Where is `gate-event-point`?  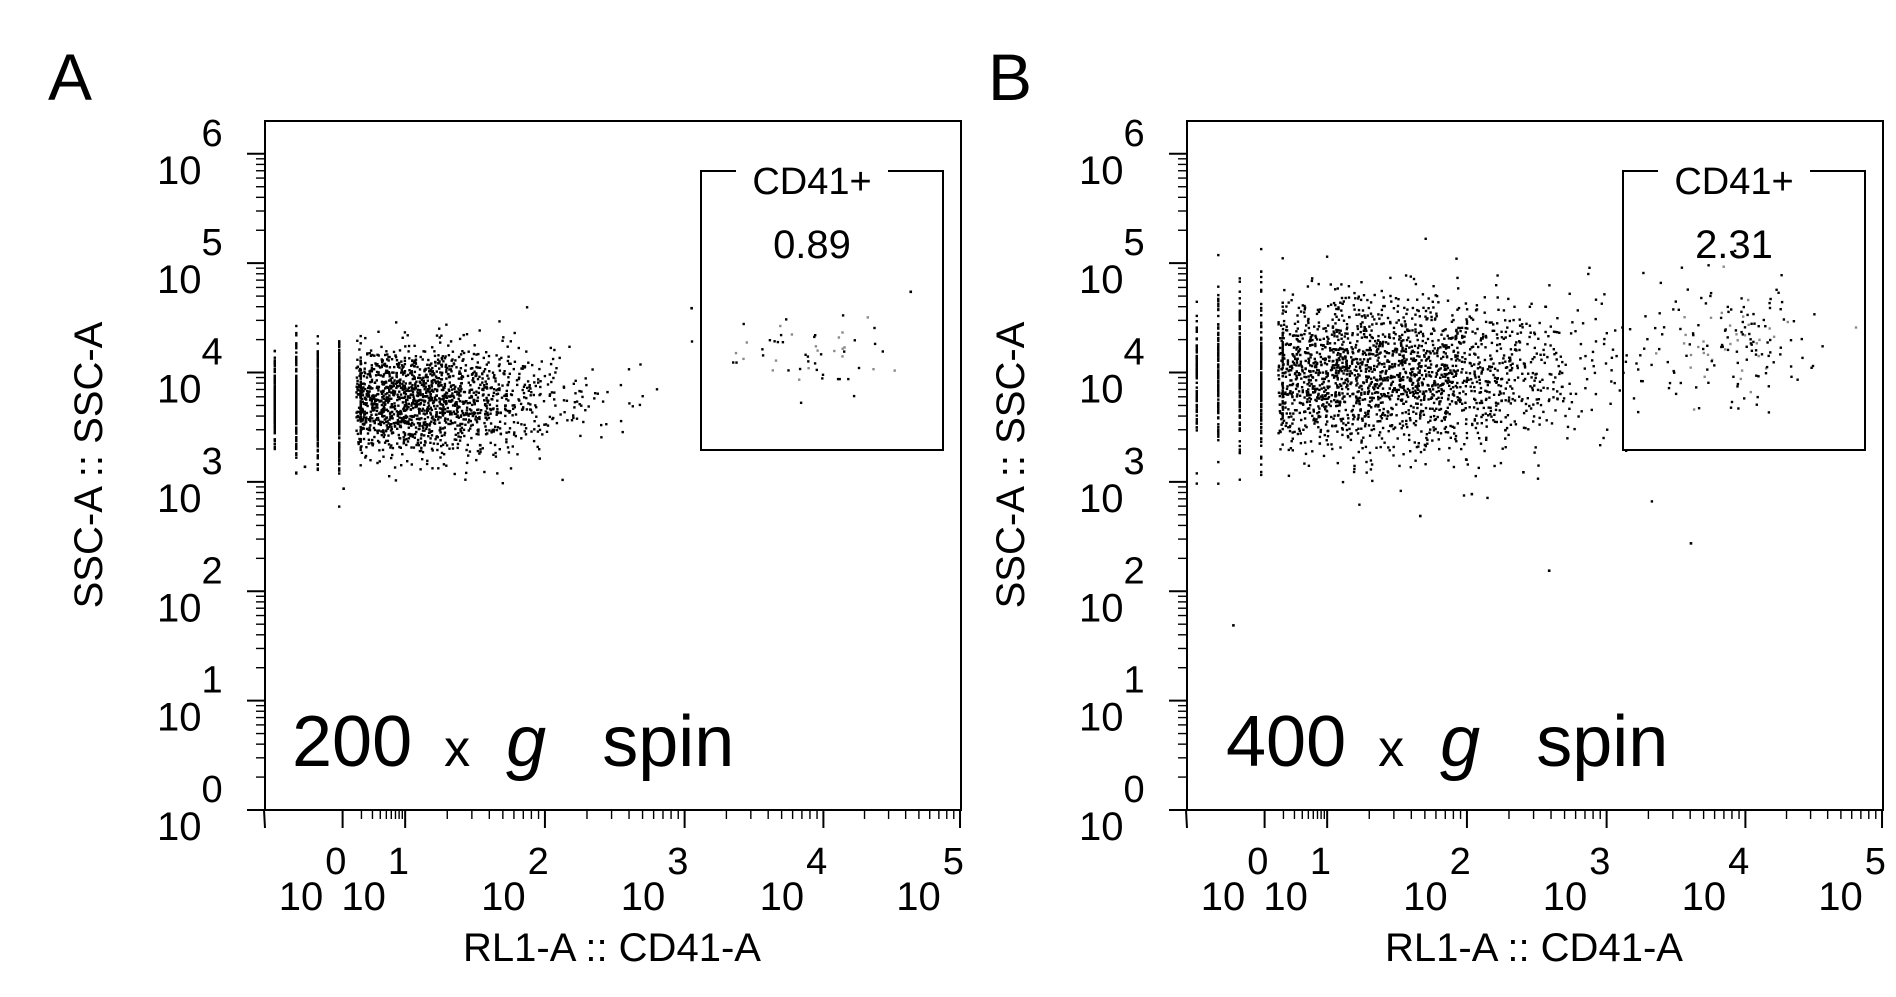 gate-event-point is located at coordinates (815, 363).